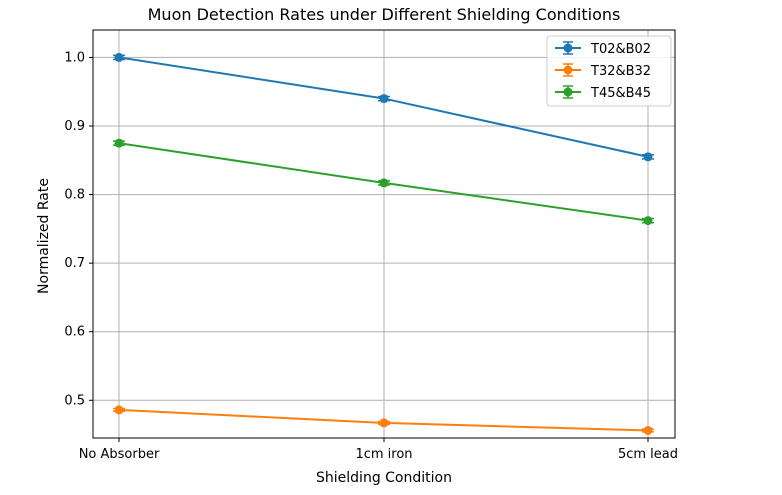  I want to click on legend-label: T02&B02, so click(620, 49).